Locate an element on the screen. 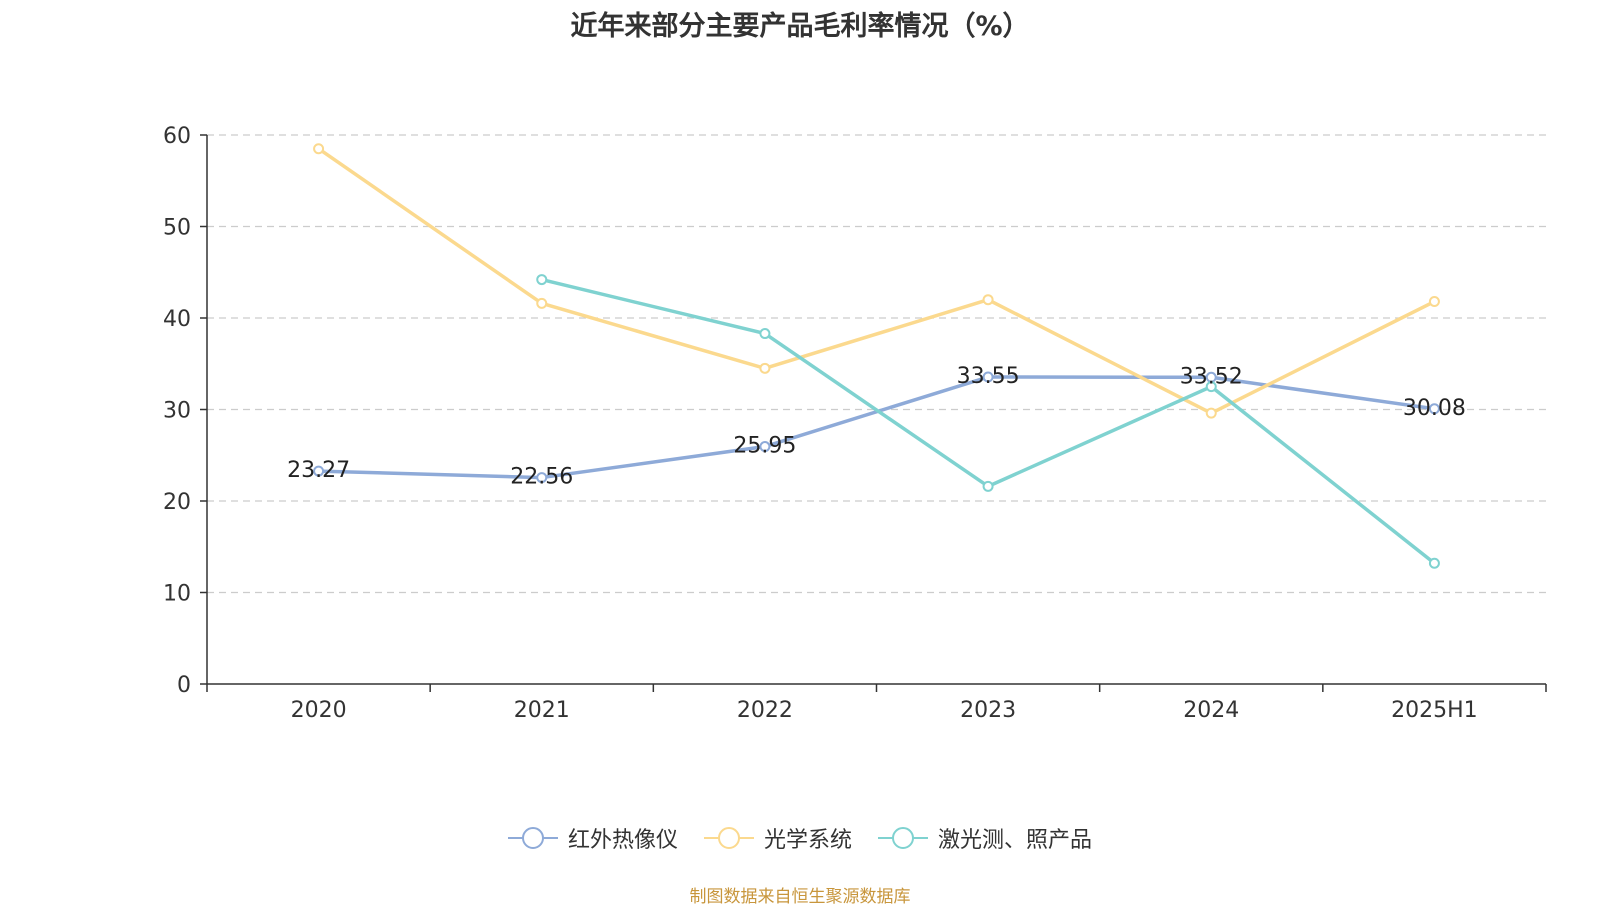  legend-item: 激光测、照产品 is located at coordinates (985, 838).